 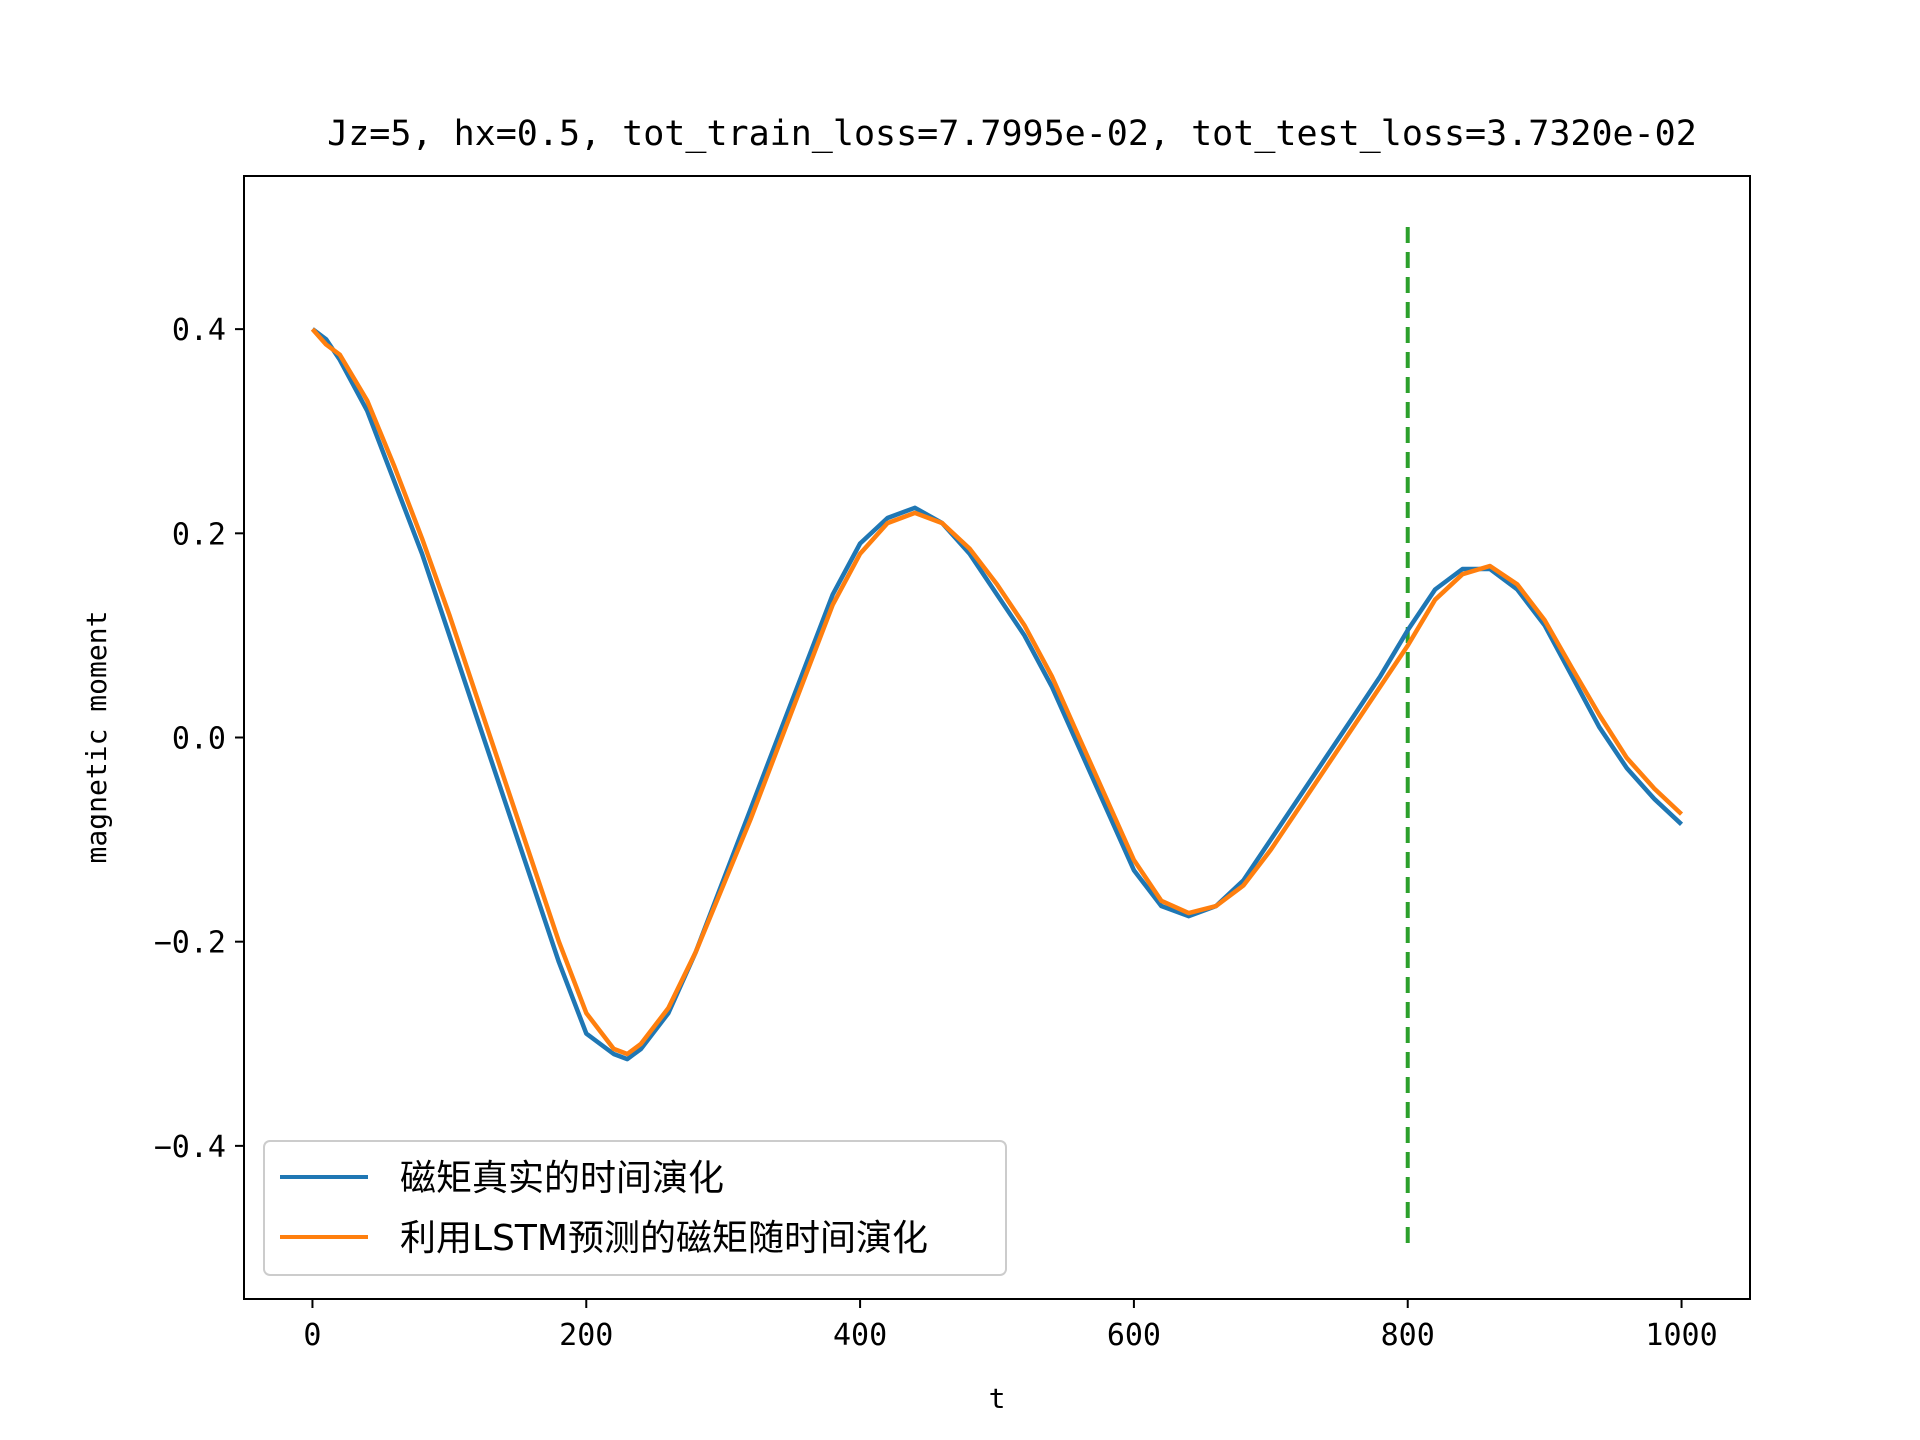 What do you see at coordinates (1010, 1326) in the screenshot?
I see `x-axis: 0 200 400 600 800 1000` at bounding box center [1010, 1326].